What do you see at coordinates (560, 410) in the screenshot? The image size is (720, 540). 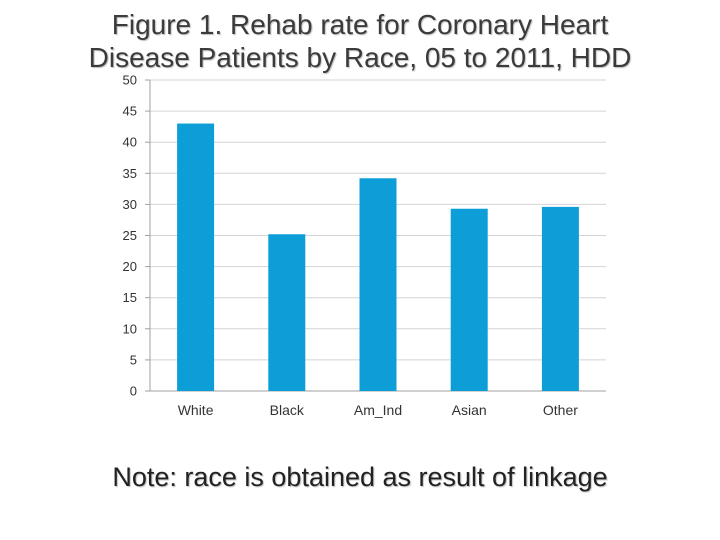 I see `x-tick-label: Other` at bounding box center [560, 410].